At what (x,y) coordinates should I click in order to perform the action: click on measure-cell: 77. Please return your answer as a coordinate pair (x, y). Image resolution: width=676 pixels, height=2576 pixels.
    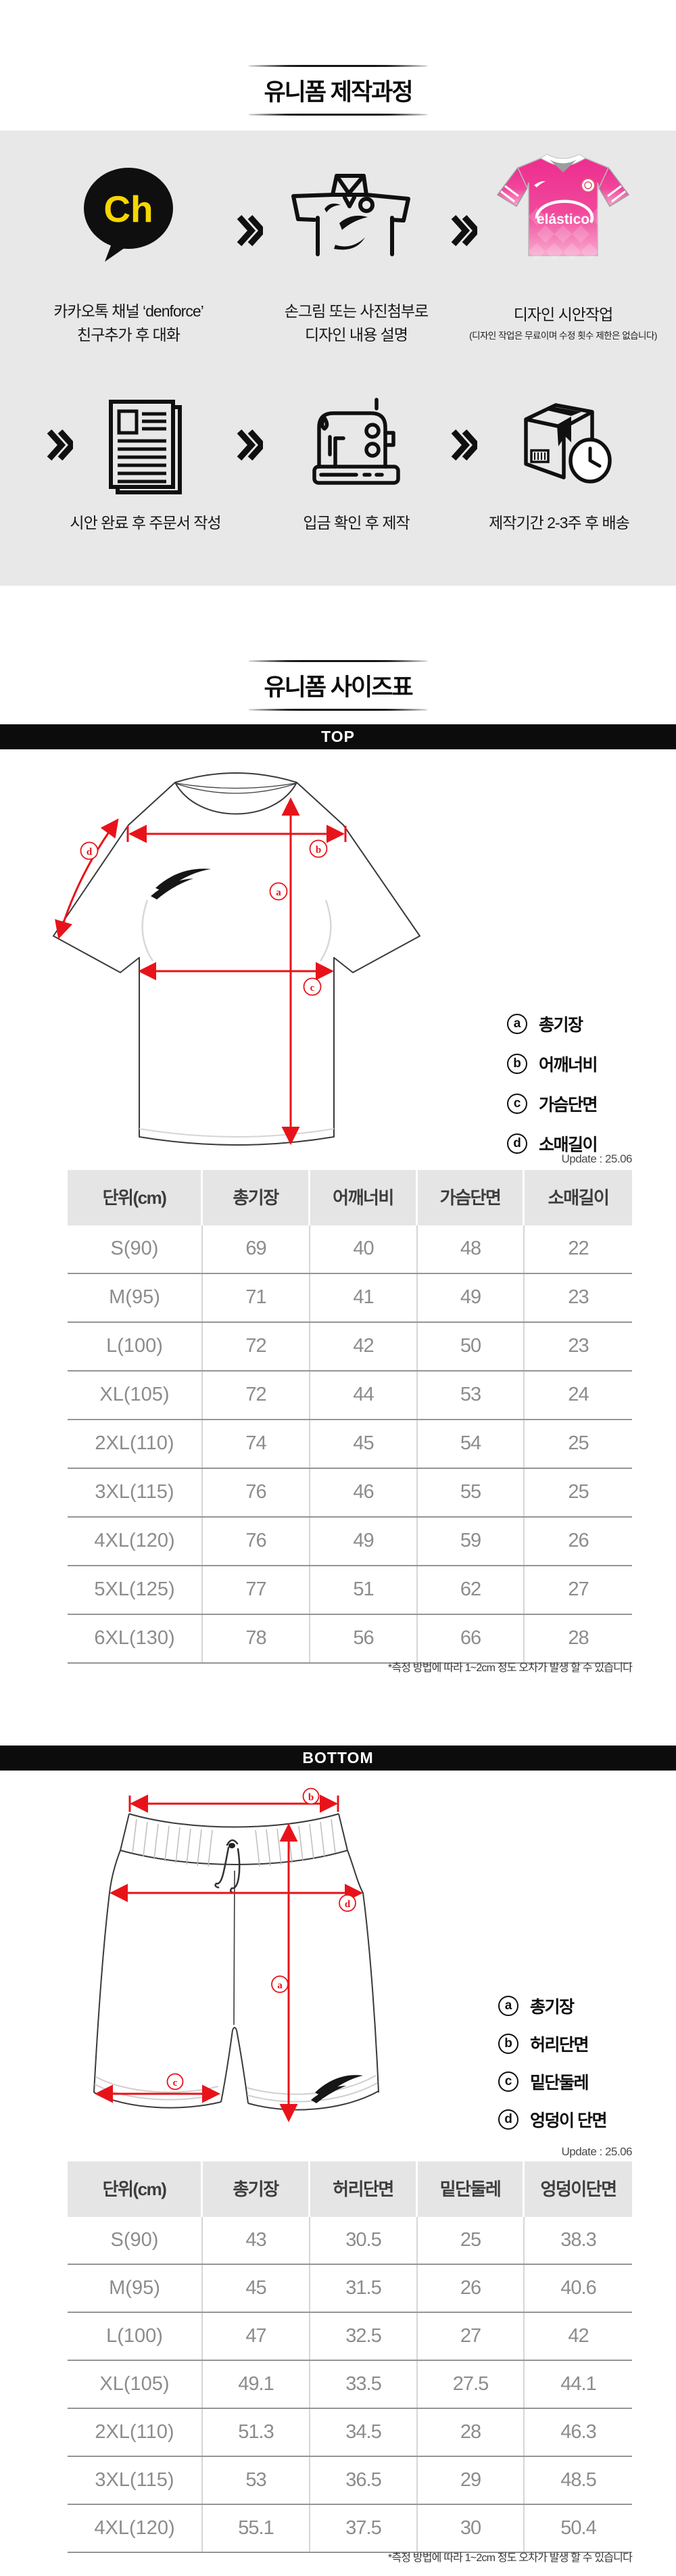
    Looking at the image, I should click on (256, 1590).